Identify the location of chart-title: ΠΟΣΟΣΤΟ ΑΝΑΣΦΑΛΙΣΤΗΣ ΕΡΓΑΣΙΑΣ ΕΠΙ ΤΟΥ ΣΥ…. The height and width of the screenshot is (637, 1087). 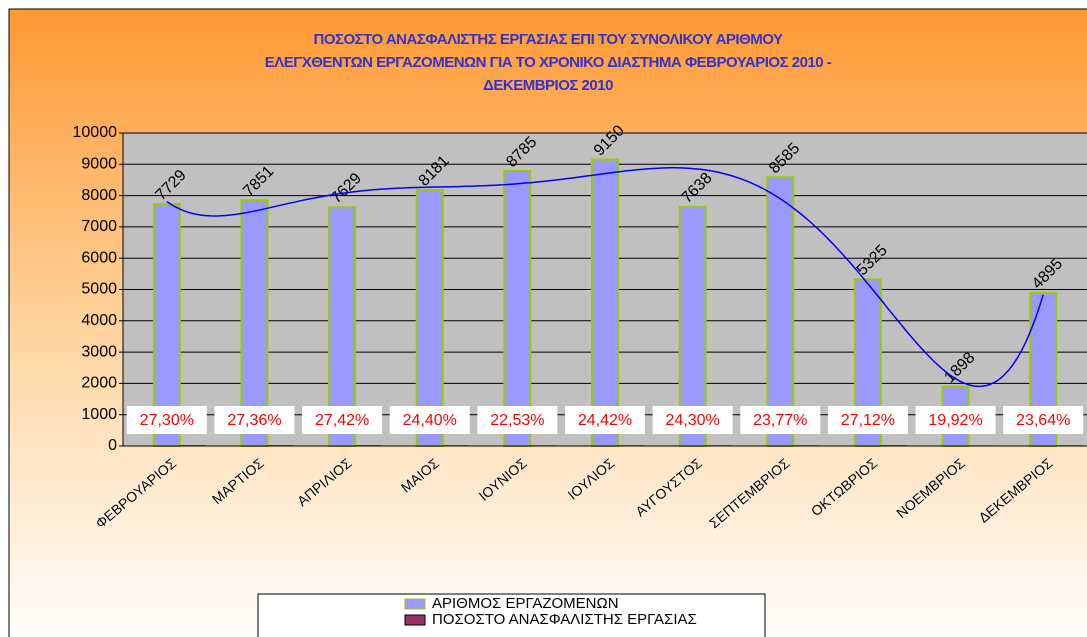
(548, 39).